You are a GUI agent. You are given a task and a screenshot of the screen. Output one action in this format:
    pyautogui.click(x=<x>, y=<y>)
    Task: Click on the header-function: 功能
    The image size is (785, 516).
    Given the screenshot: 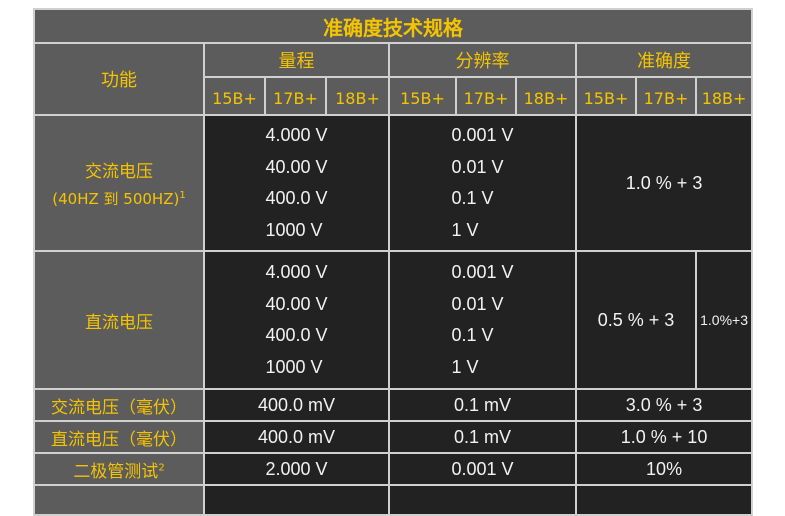 What is the action you would take?
    pyautogui.click(x=119, y=79)
    